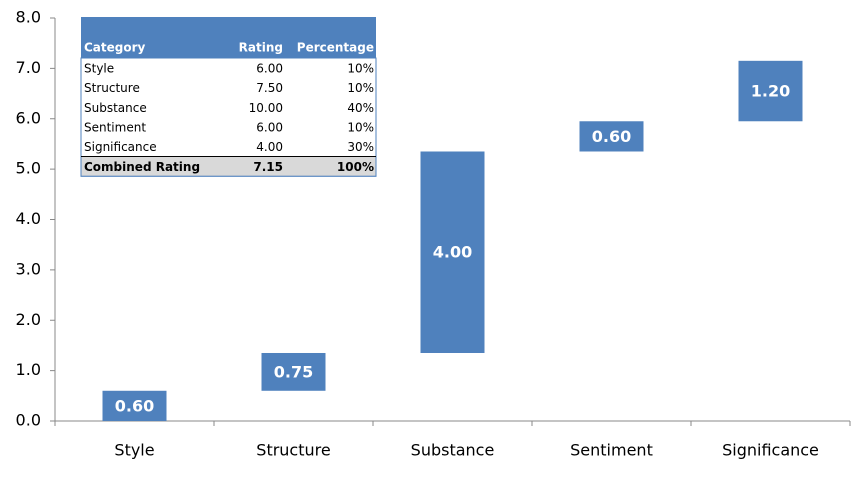 The width and height of the screenshot is (866, 477). I want to click on table-total-cell: Combined Rating, so click(142, 167).